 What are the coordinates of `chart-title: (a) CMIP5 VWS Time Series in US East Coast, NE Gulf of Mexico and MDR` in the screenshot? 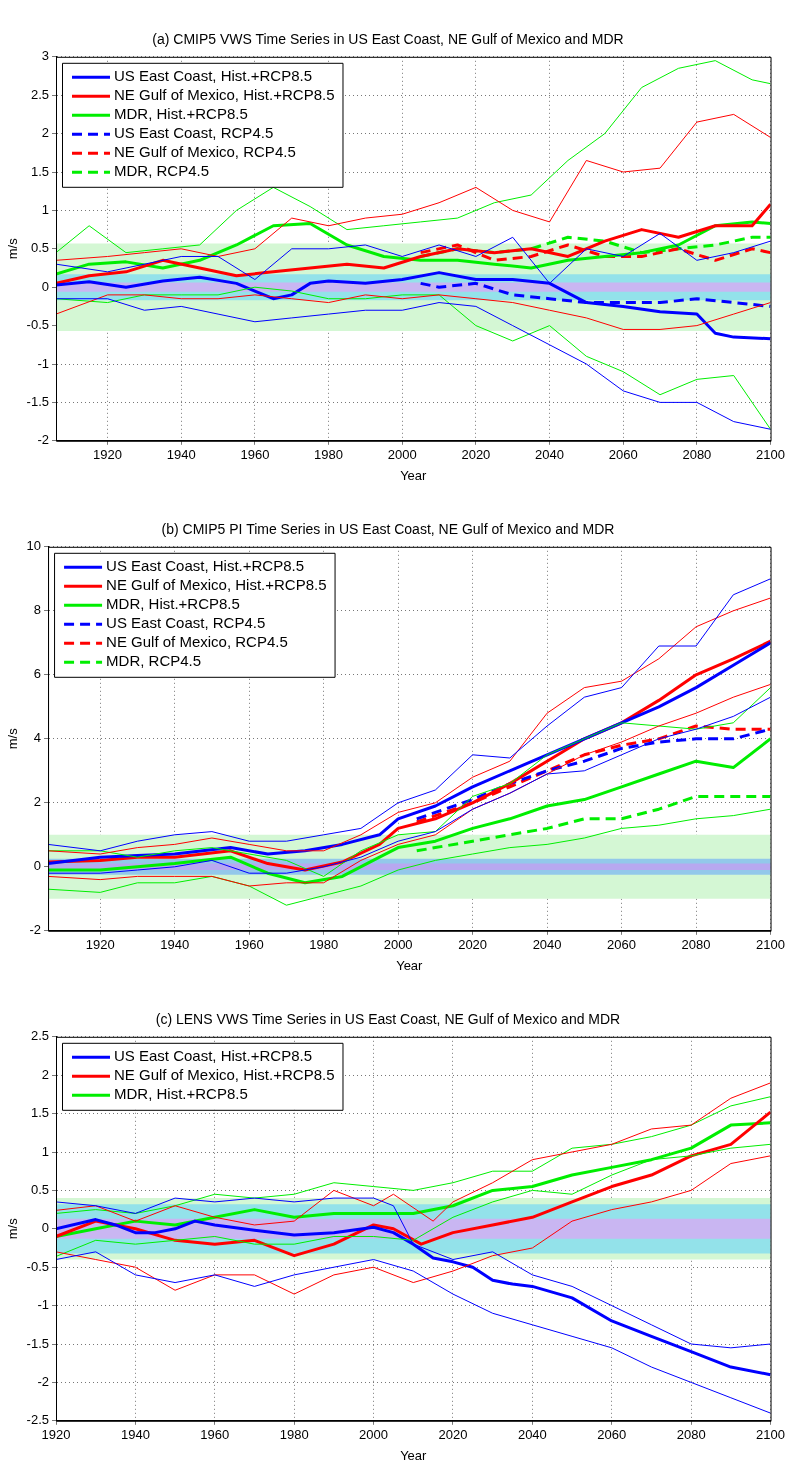 It's located at (388, 39).